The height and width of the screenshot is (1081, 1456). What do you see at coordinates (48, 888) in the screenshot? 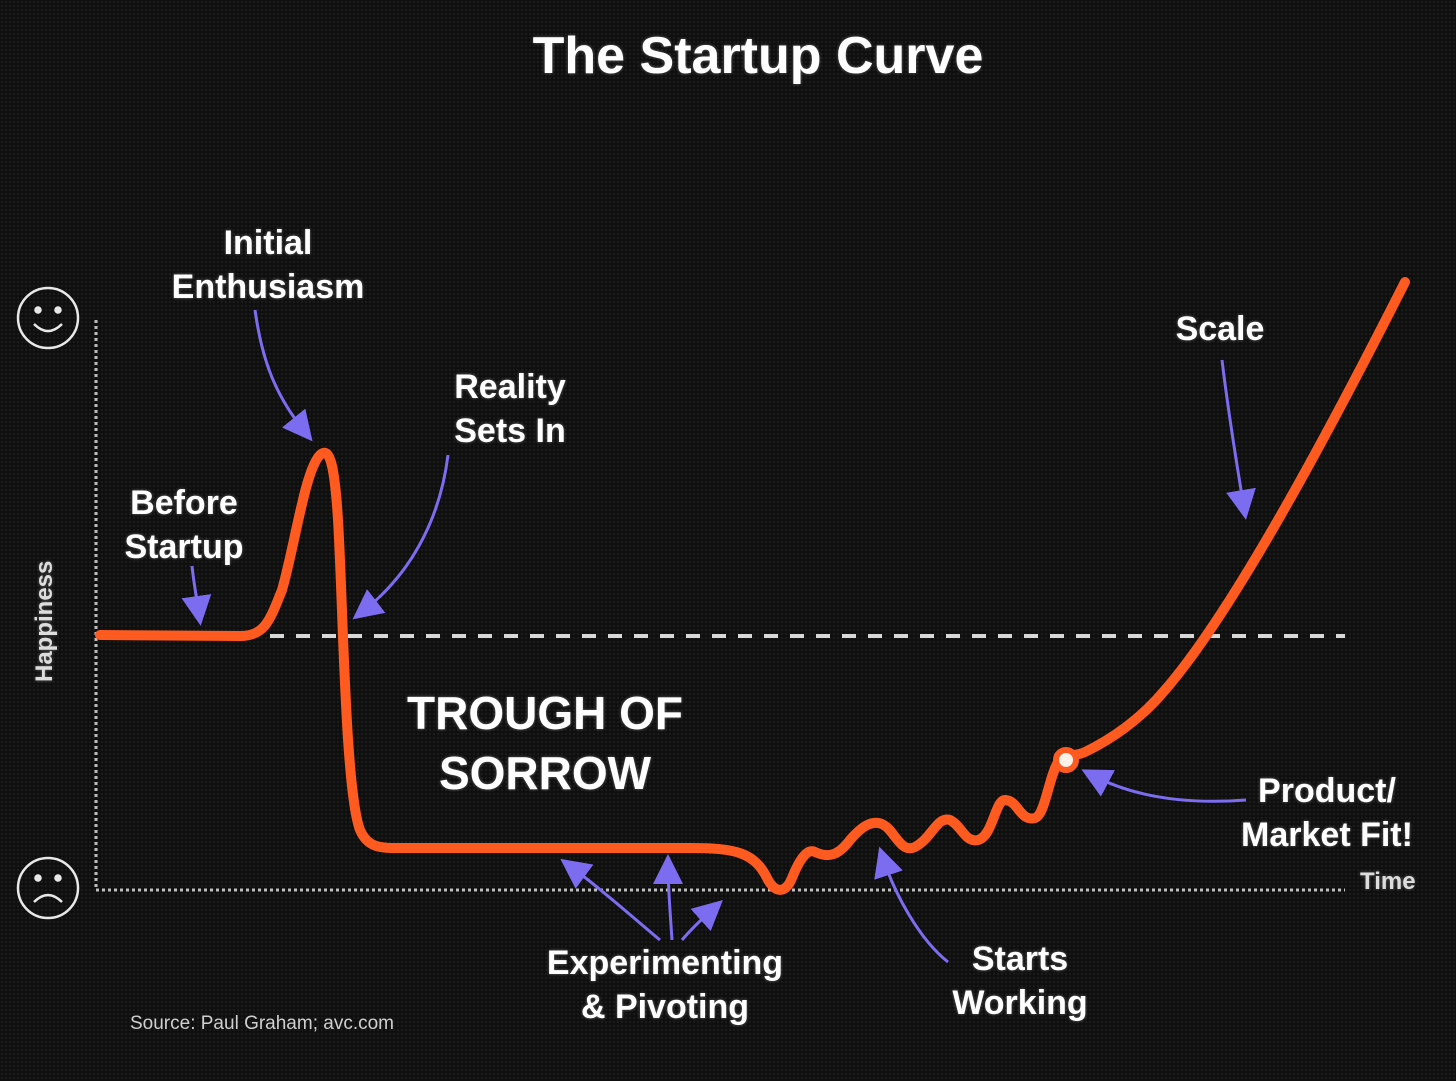
I see `sad-face-icon` at bounding box center [48, 888].